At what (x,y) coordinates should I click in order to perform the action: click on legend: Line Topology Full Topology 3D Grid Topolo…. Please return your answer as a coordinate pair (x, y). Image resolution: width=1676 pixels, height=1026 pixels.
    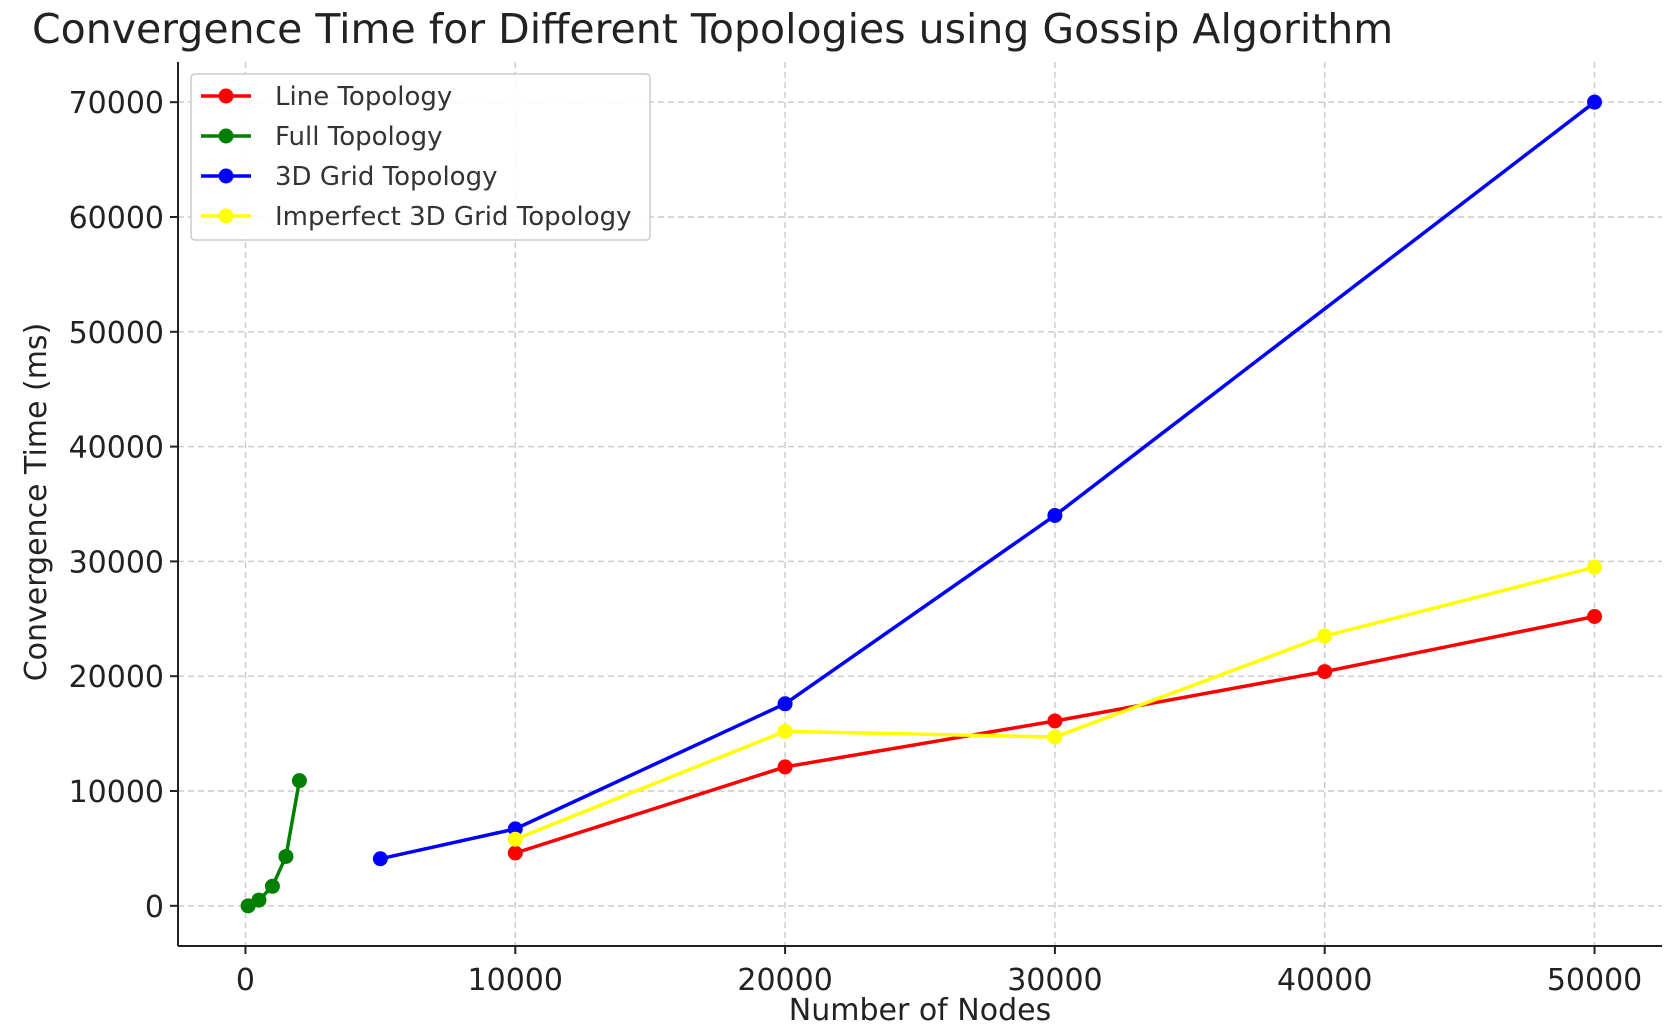
    Looking at the image, I should click on (420, 157).